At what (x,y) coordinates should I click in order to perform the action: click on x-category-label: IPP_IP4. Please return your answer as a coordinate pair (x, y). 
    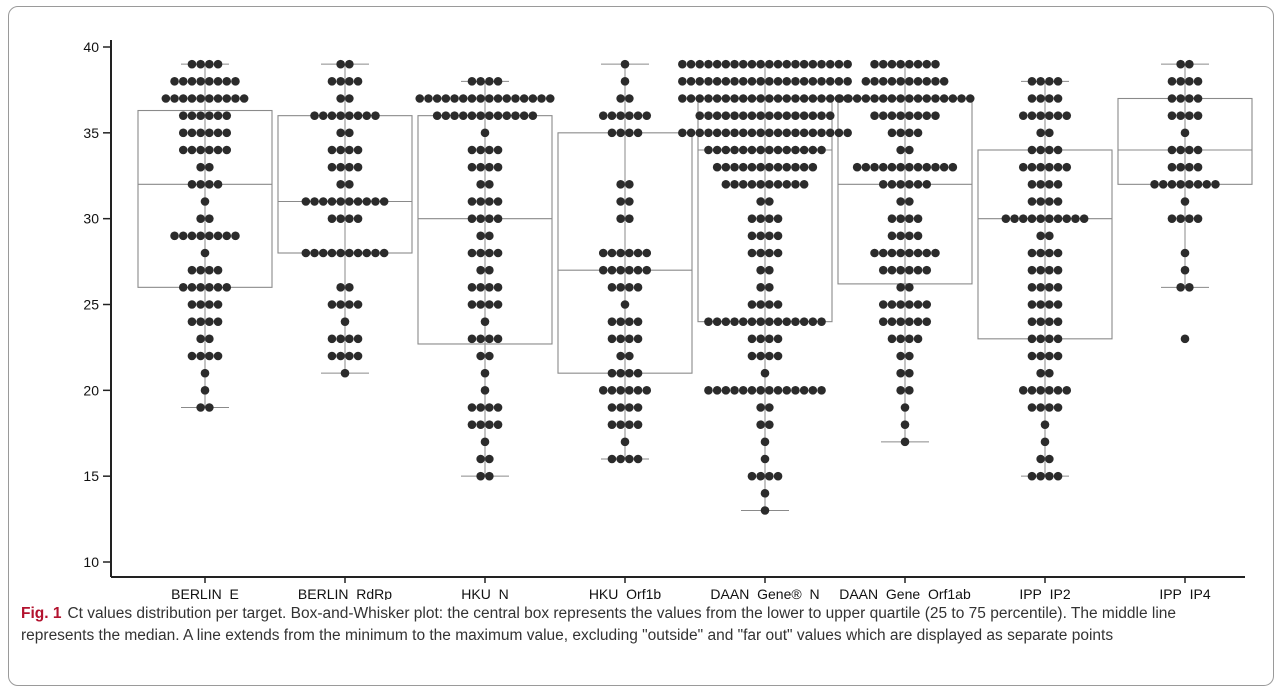
    Looking at the image, I should click on (1185, 593).